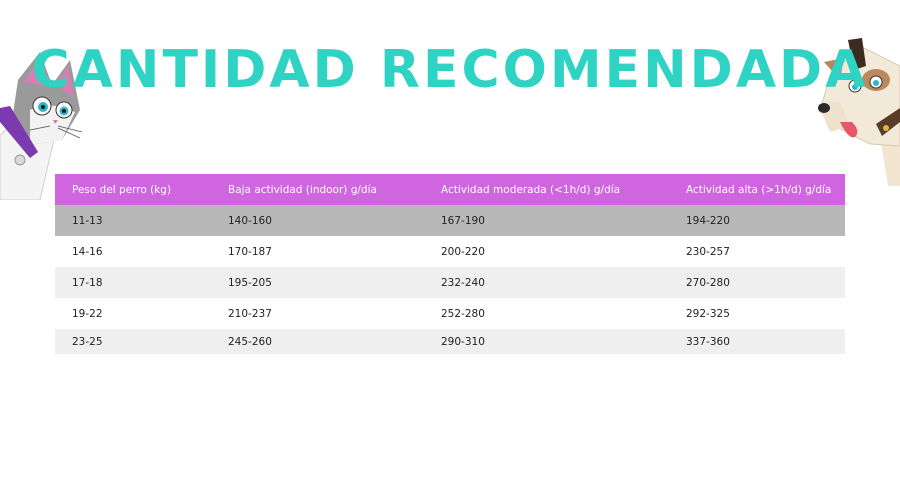  Describe the element at coordinates (757, 313) in the screenshot. I see `cell-high-activity: 292-325` at that location.